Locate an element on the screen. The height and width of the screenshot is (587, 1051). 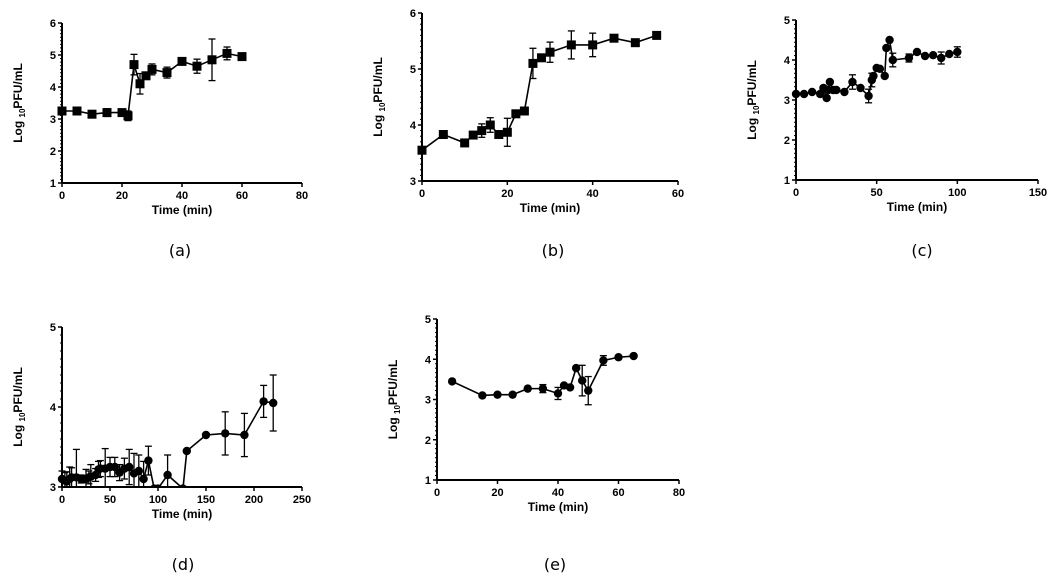
x-tick-label: 40 is located at coordinates (593, 194).